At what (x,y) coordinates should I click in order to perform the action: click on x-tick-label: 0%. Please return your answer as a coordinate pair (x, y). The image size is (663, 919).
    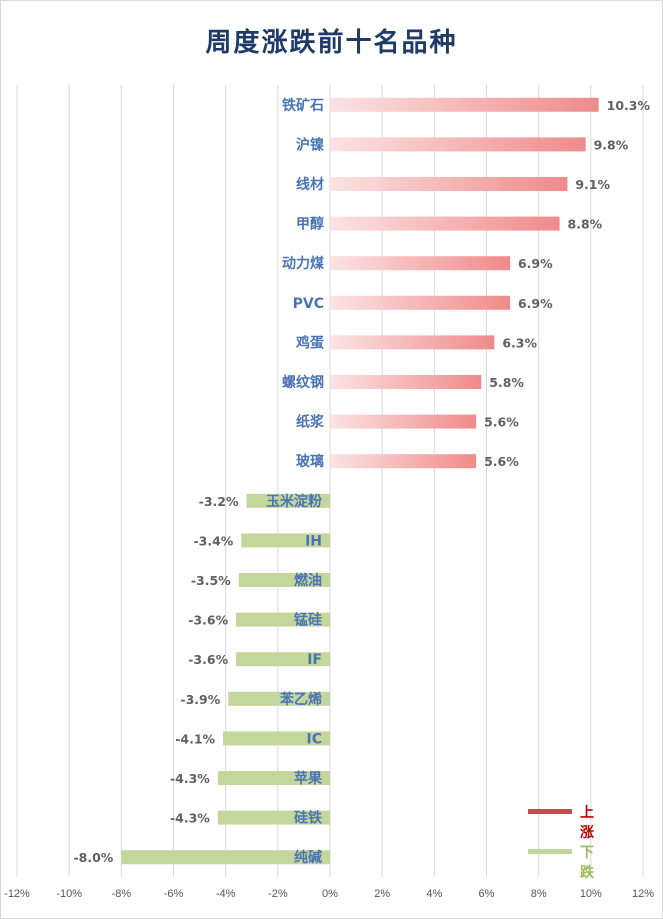
    Looking at the image, I should click on (330, 894).